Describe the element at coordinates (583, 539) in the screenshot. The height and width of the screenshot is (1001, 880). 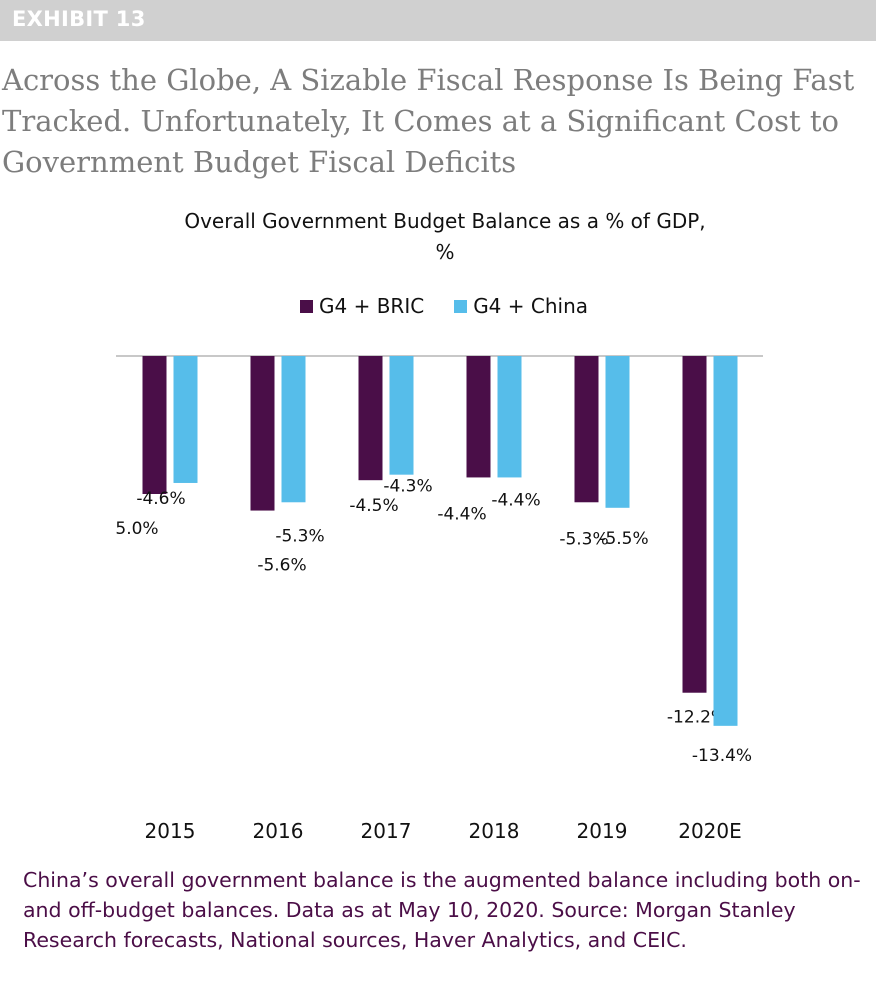
I see `data-label-g4-bric-2019: -5.3%` at that location.